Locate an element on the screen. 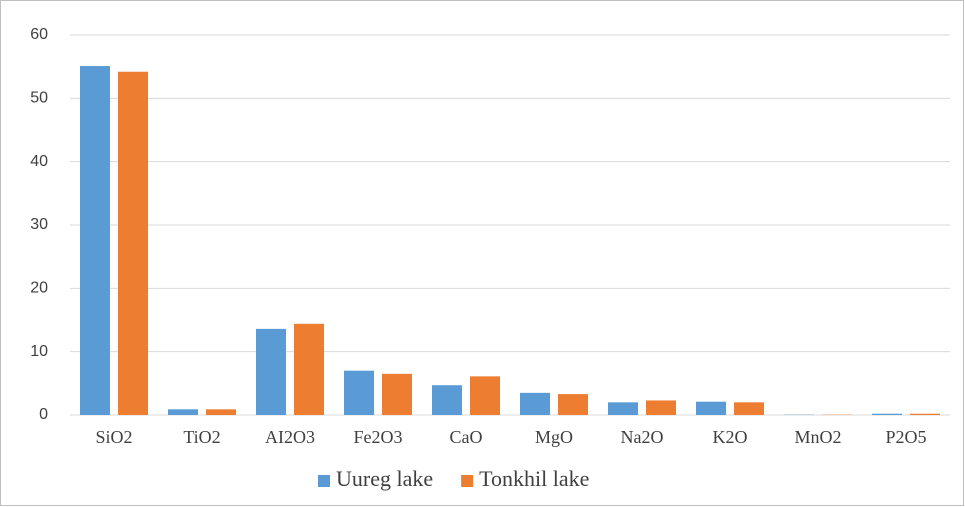 The width and height of the screenshot is (965, 507). y-tick-label: 50 is located at coordinates (39, 98).